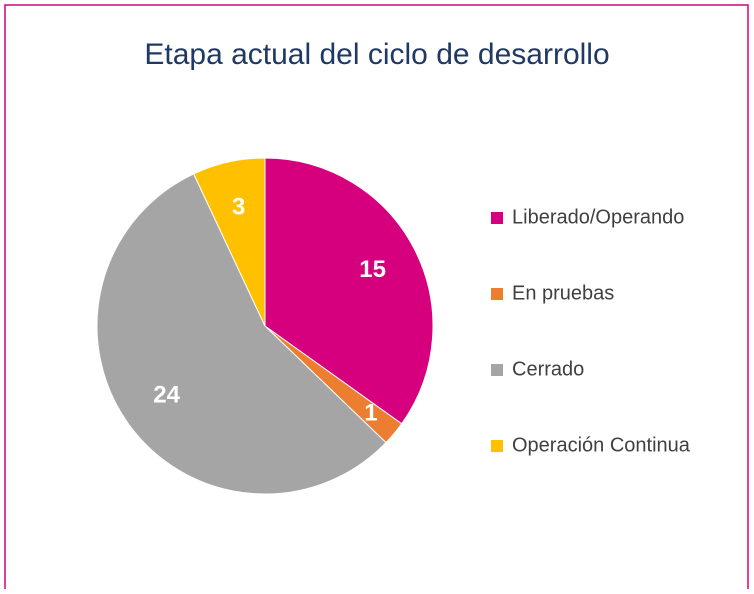 Image resolution: width=754 pixels, height=594 pixels. I want to click on legend-label: Cerrado, so click(548, 369).